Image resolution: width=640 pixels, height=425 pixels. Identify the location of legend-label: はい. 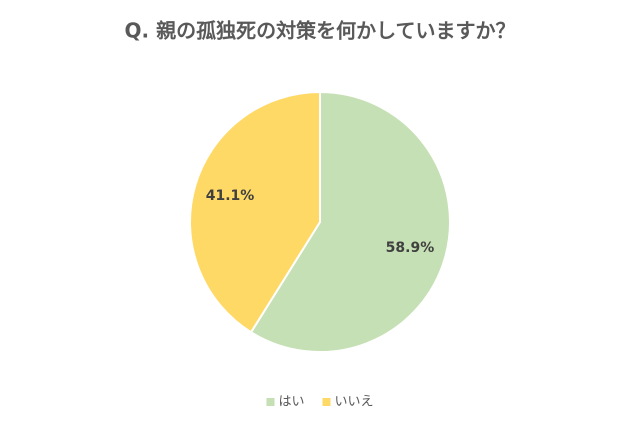
(291, 402).